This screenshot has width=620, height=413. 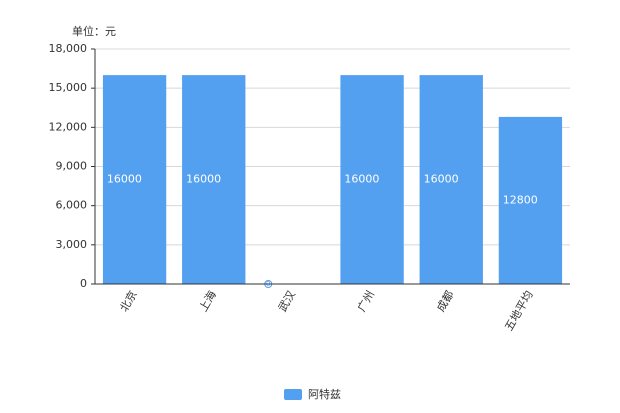 I want to click on x-tick-label: 五地平均, so click(x=518, y=311).